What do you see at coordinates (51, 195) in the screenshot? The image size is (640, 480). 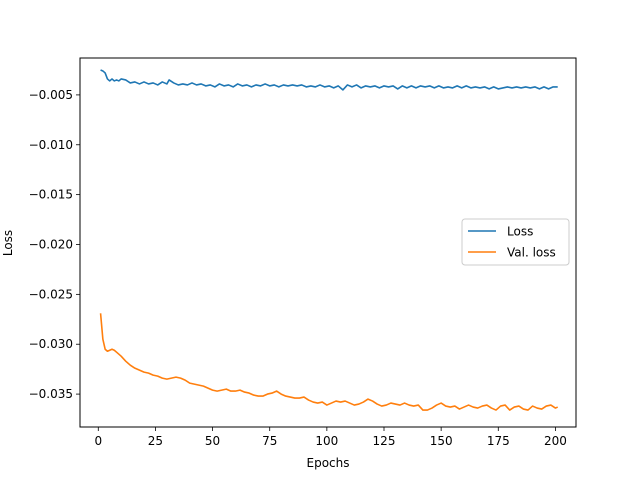 I see `y-tick-label: −0.015` at bounding box center [51, 195].